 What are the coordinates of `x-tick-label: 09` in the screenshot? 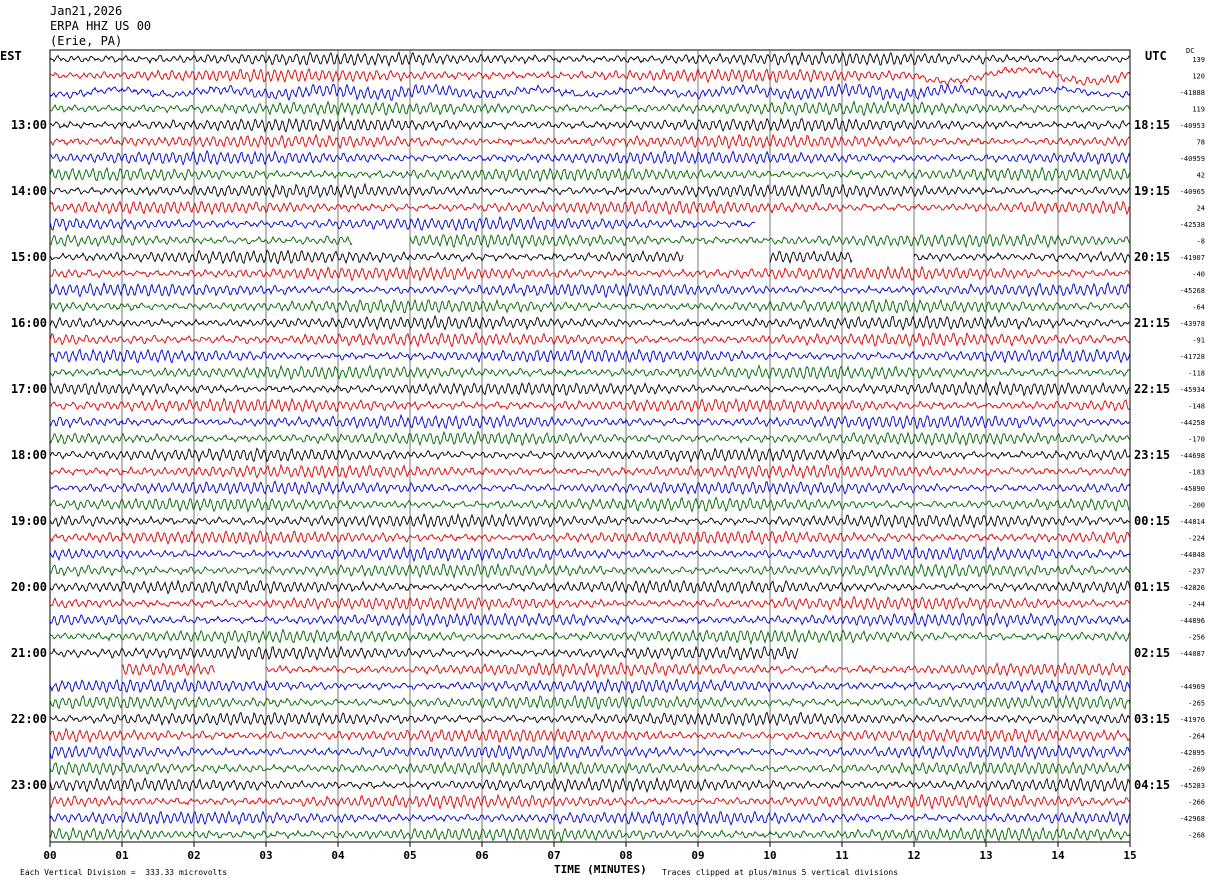 It's located at (697, 855).